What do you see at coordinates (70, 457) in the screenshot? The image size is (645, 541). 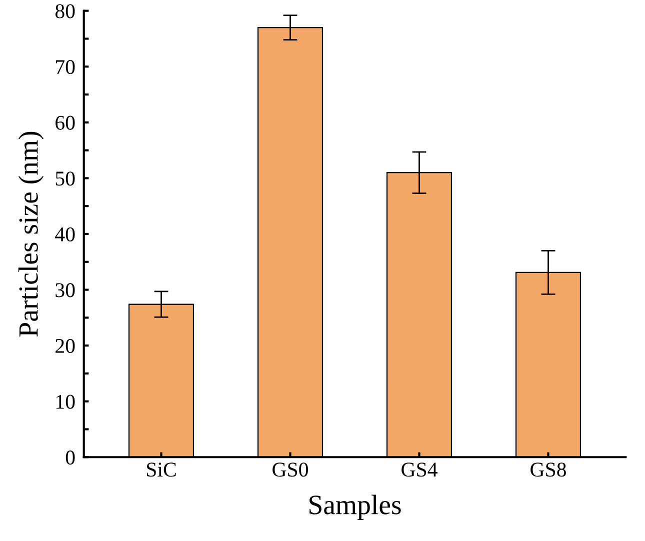 I see `y-tick-label: 0` at bounding box center [70, 457].